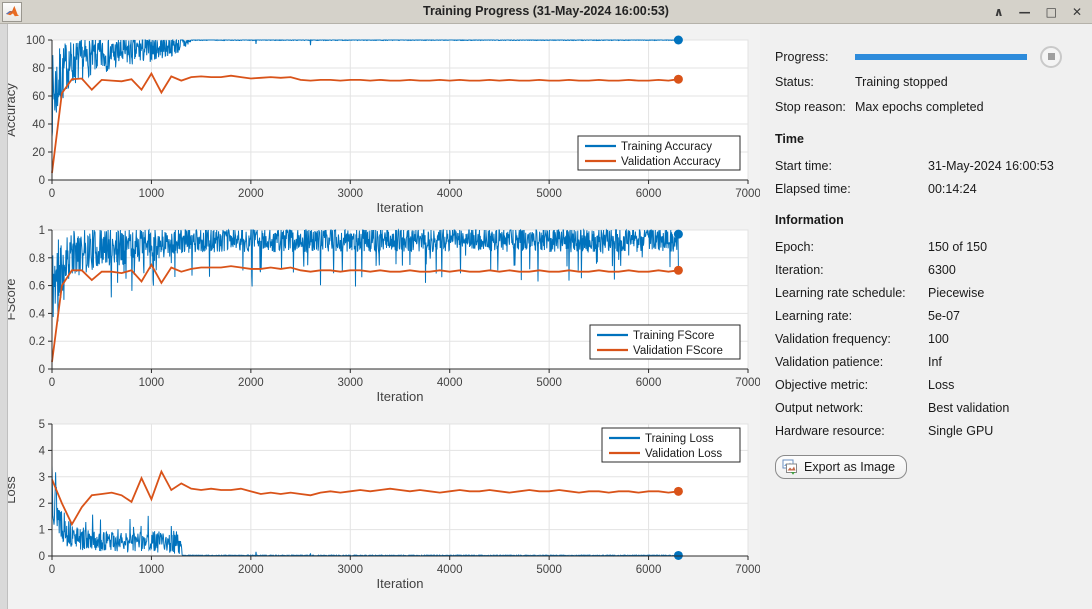  I want to click on accuracy-legend: Training Accuracy Validation Accuracy, so click(659, 153).